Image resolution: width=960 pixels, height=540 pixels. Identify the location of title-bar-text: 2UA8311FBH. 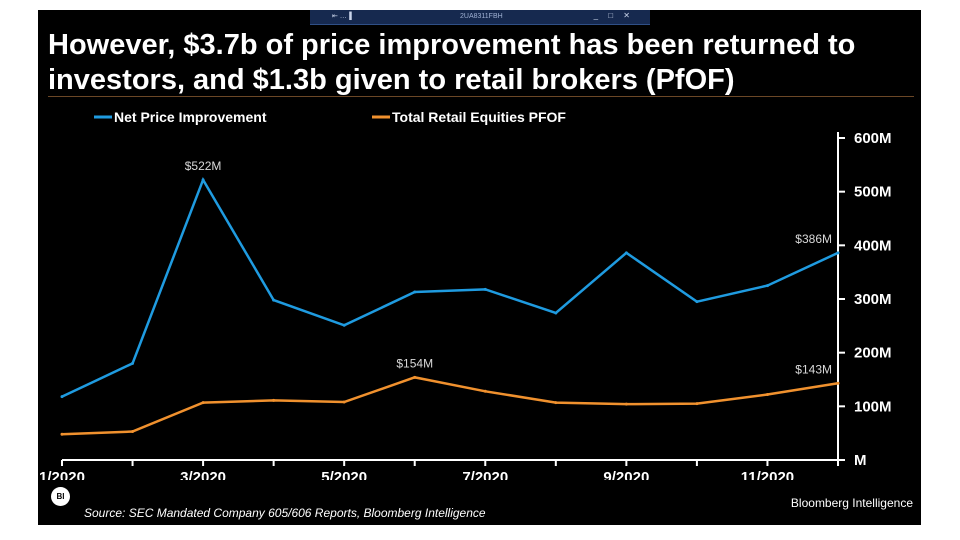
(481, 16).